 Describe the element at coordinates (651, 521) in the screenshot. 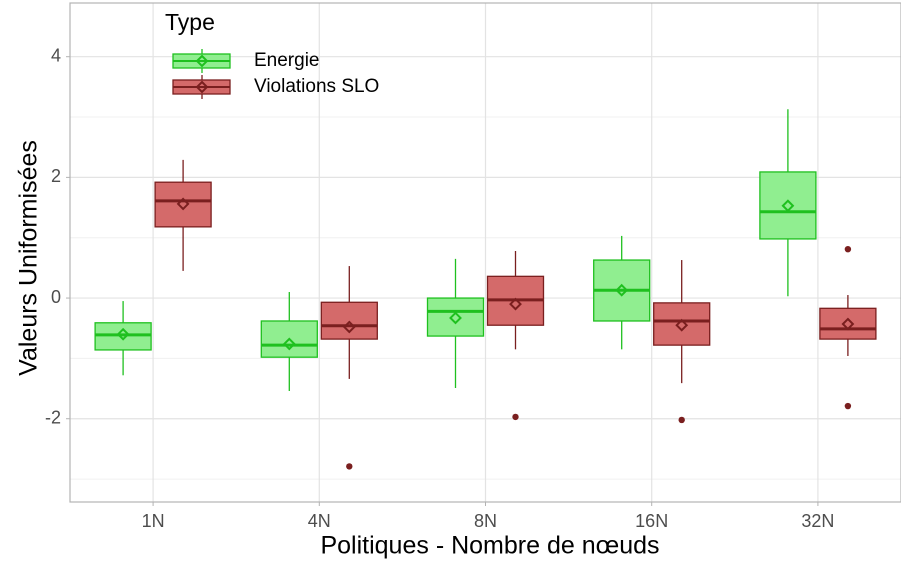

I see `x-tick-label: 16N` at that location.